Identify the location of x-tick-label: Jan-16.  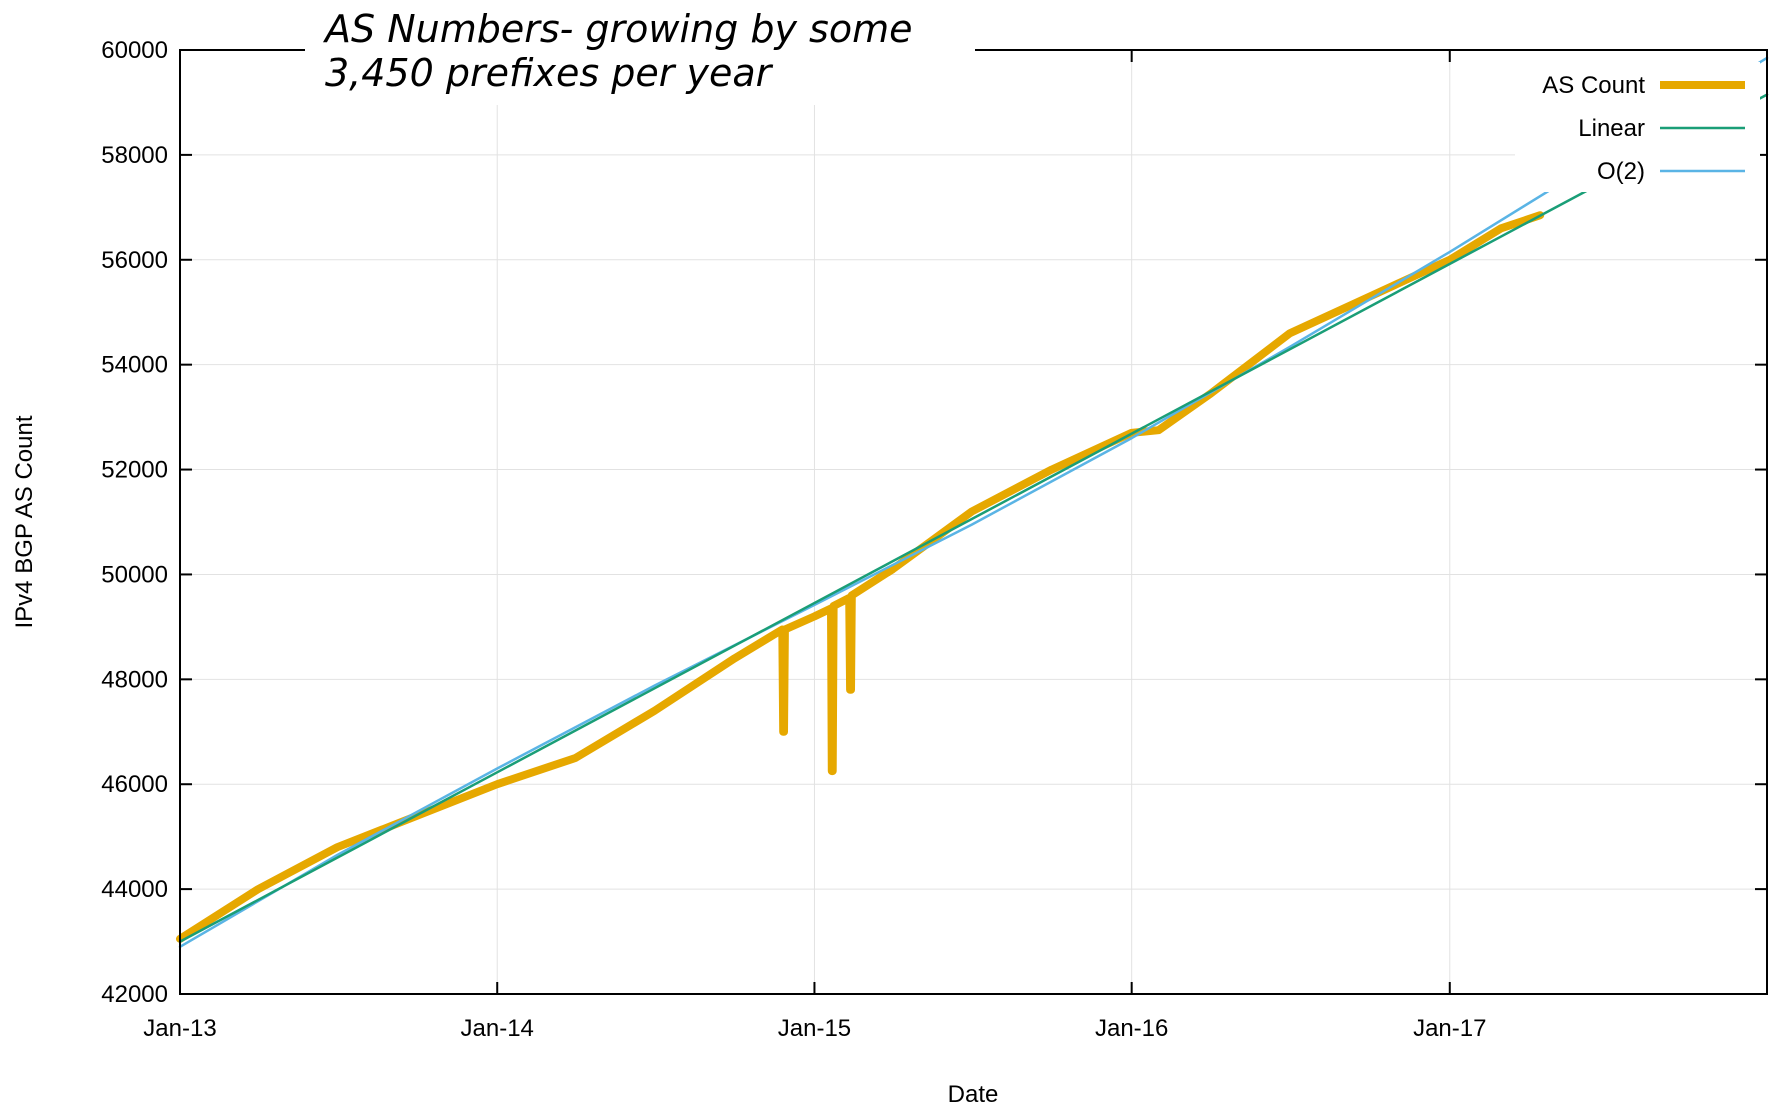
(1131, 1028).